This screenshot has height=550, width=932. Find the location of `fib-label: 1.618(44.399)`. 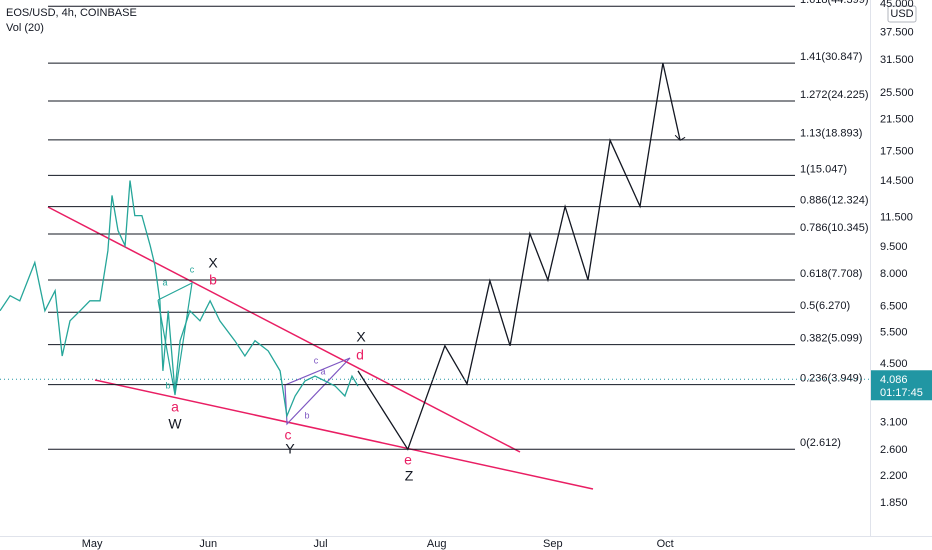

fib-label: 1.618(44.399) is located at coordinates (834, 3).